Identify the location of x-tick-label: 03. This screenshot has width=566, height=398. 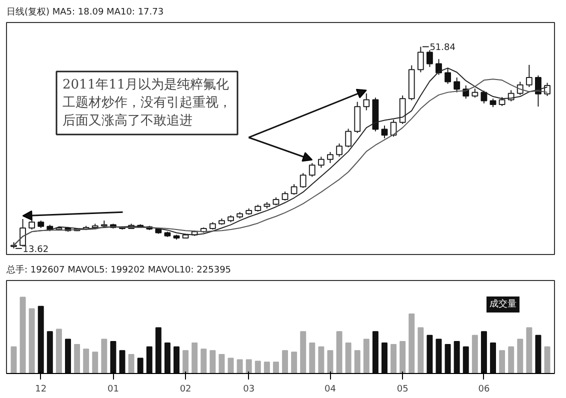
(249, 389).